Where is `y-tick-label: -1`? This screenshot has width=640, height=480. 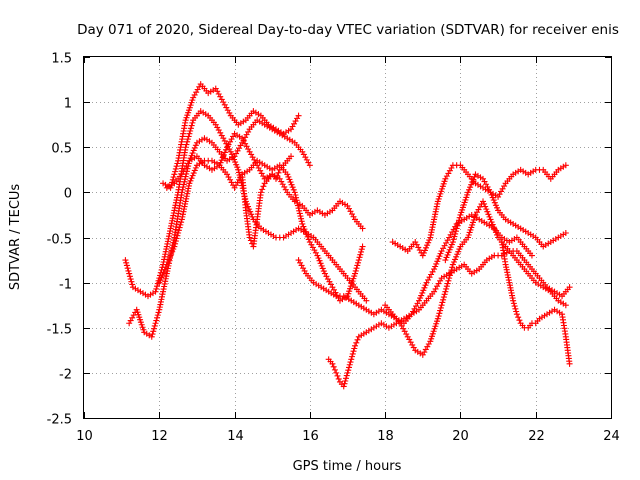 y-tick-label: -1 is located at coordinates (65, 285).